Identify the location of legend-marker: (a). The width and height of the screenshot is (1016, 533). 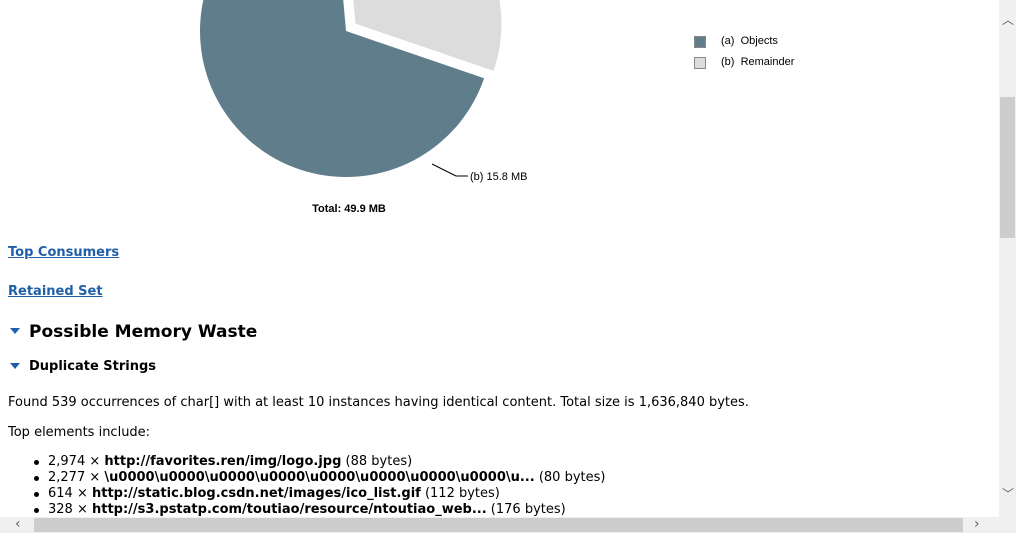
(728, 41).